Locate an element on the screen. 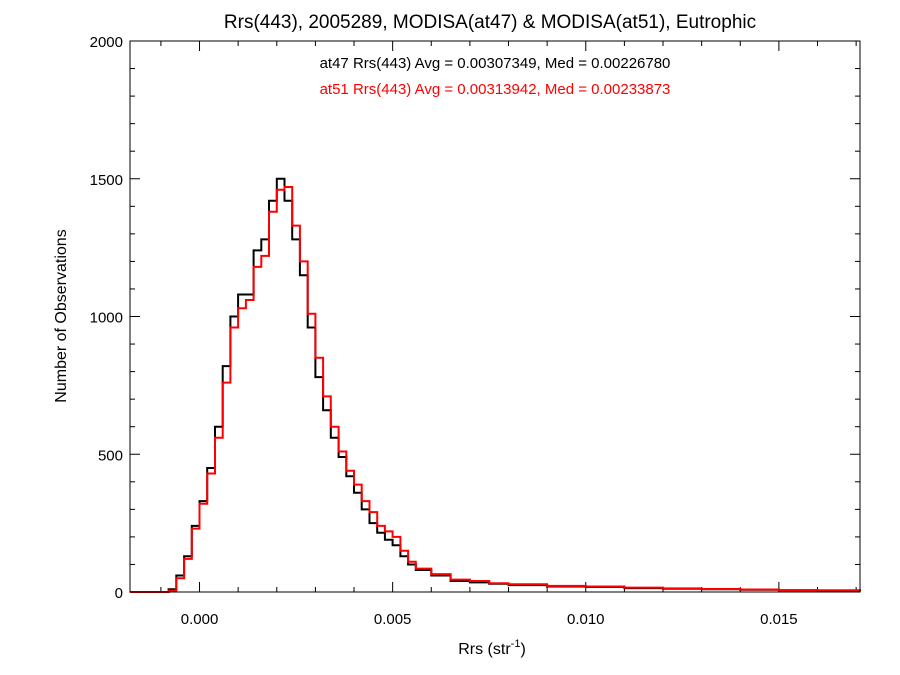 The width and height of the screenshot is (900, 675). x-tick-label: 0.015 is located at coordinates (779, 619).